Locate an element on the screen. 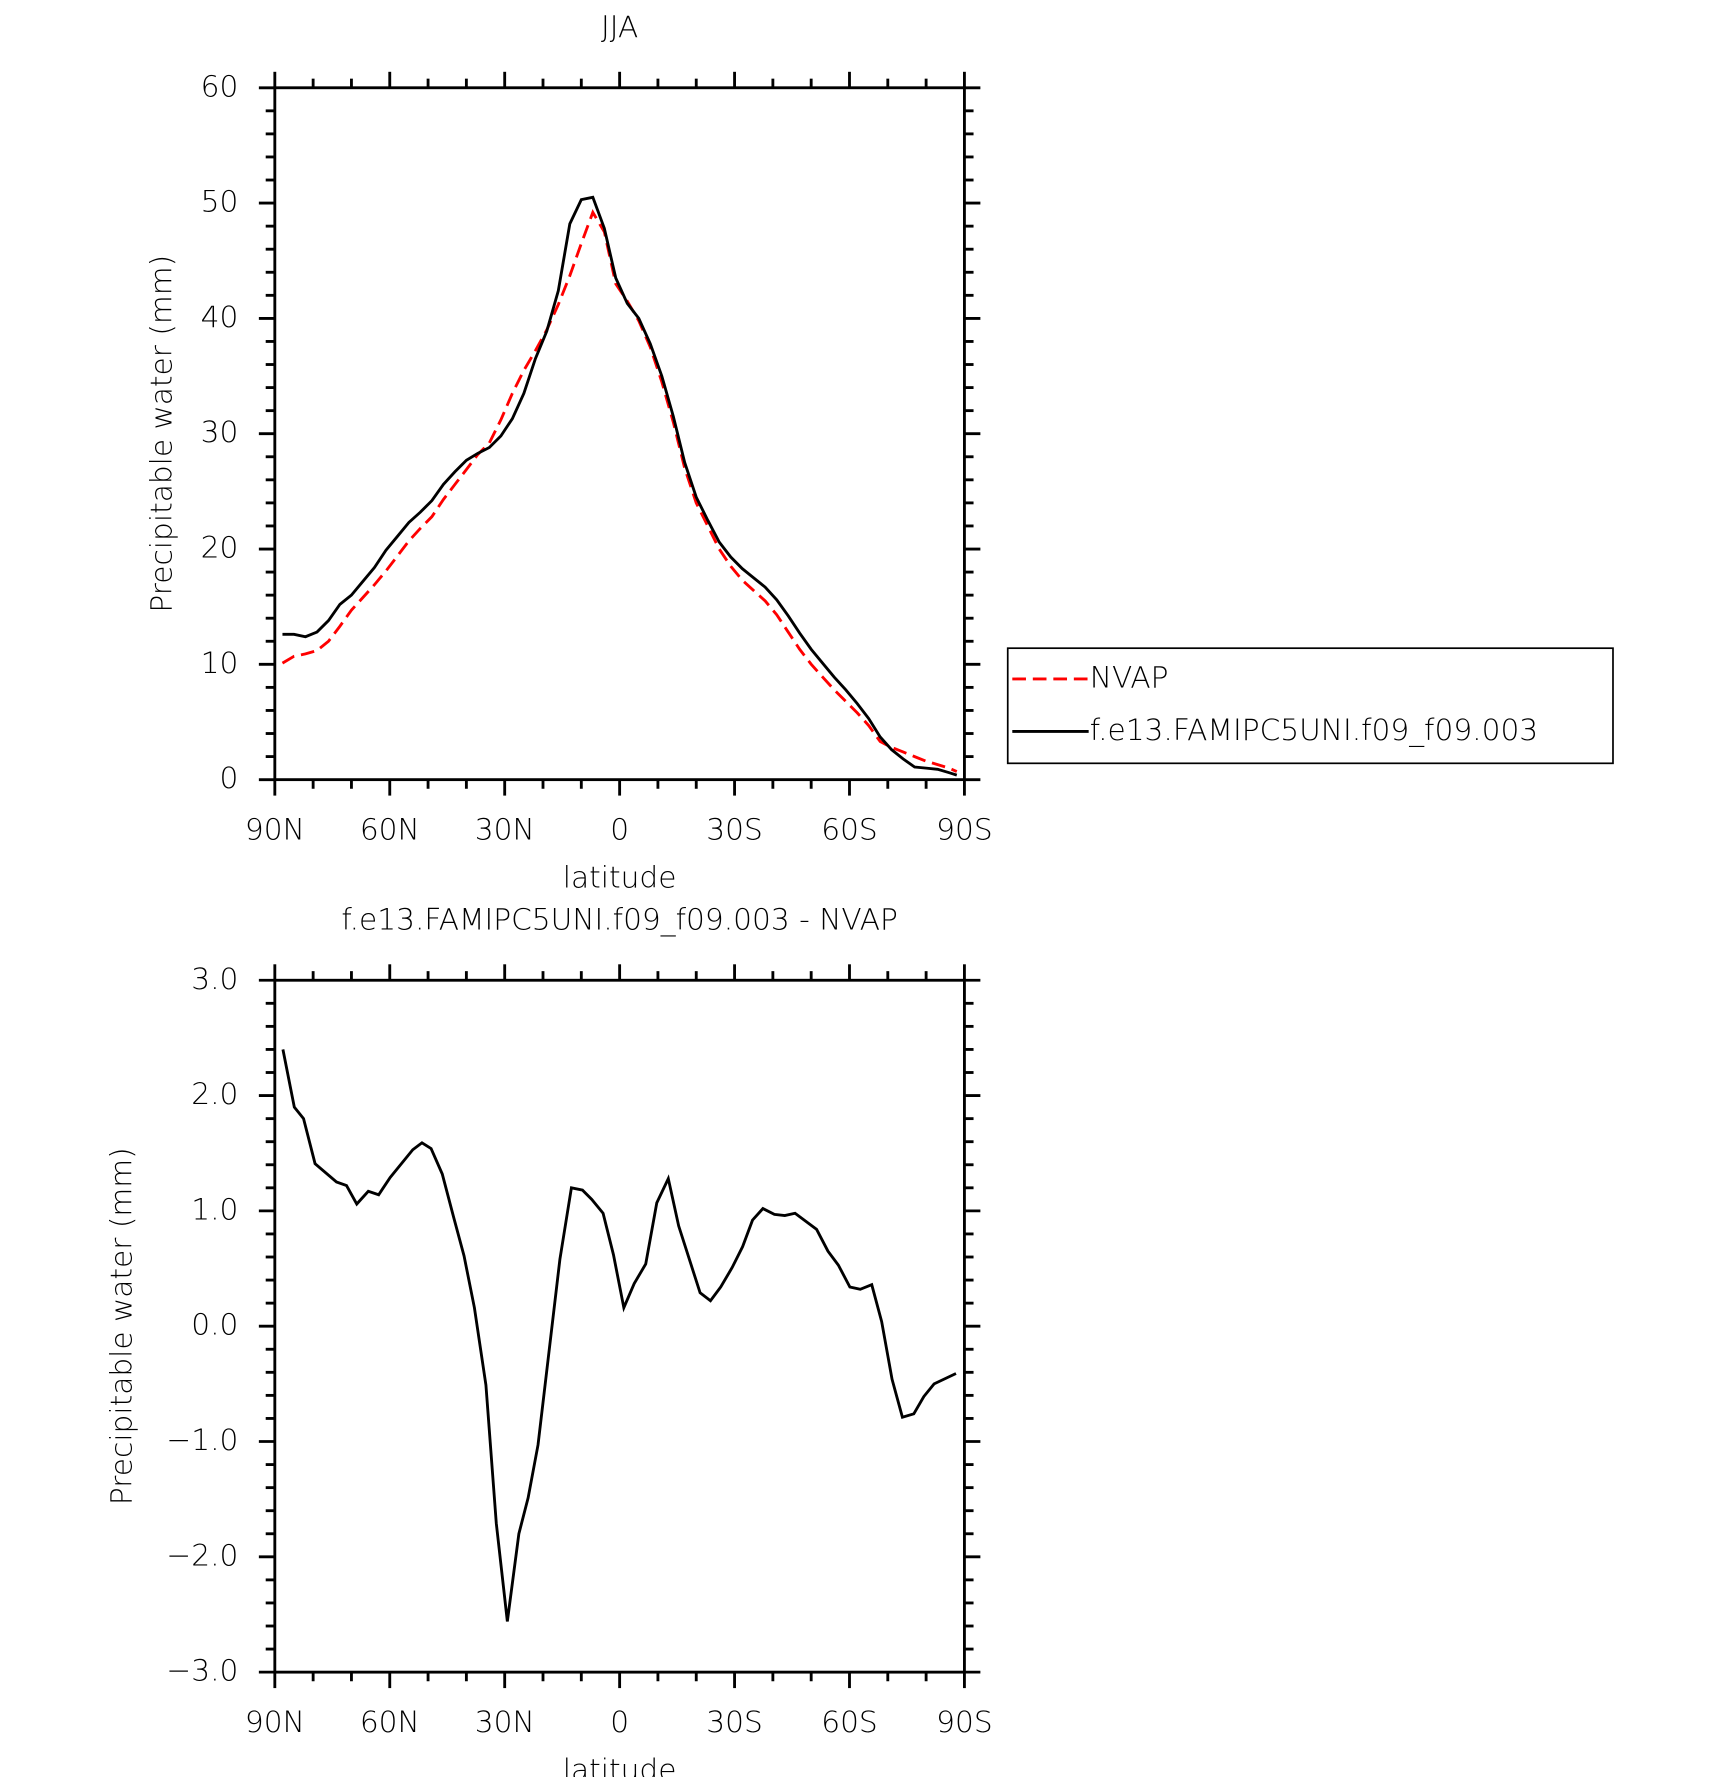 The width and height of the screenshot is (1710, 1777). y-tick-label: −1.0 is located at coordinates (202, 1439).